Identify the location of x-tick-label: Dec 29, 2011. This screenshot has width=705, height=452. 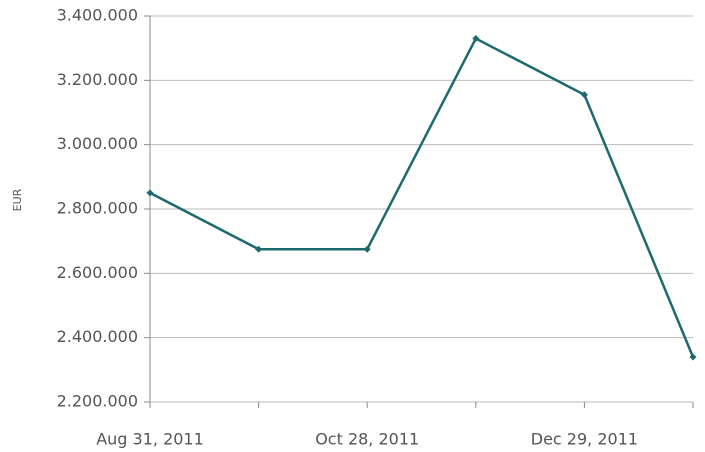
(584, 439).